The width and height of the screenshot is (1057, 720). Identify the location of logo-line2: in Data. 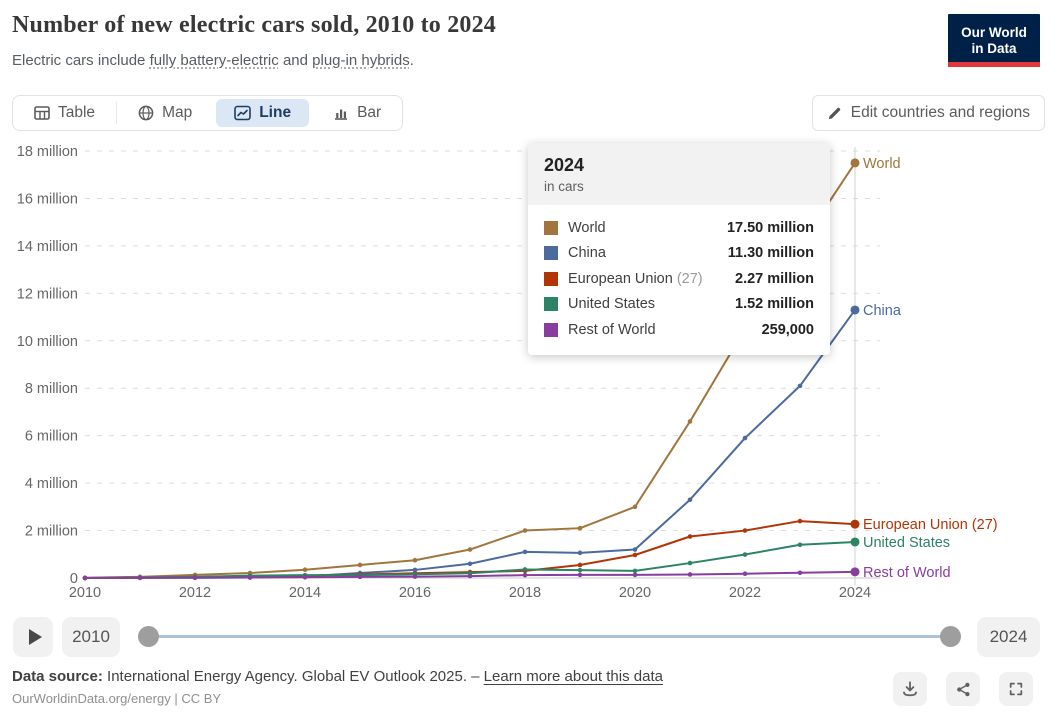
(994, 48).